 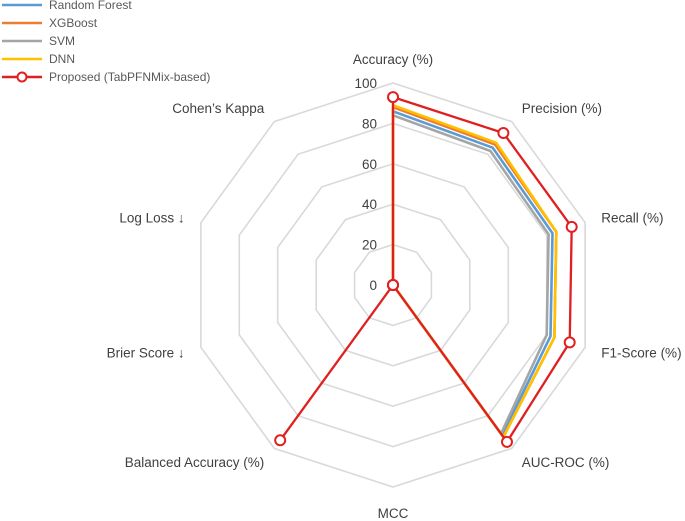 What do you see at coordinates (393, 59) in the screenshot?
I see `axis-label: Accuracy (%)` at bounding box center [393, 59].